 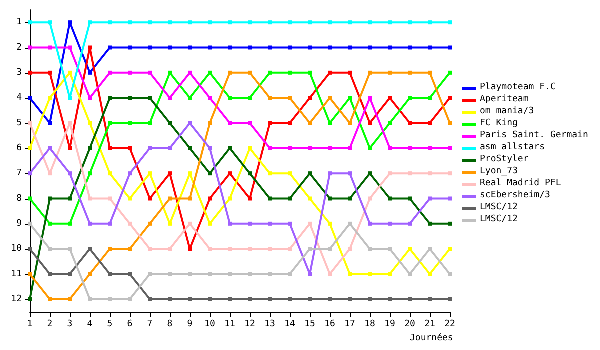 I want to click on legend-label: ProStyler, so click(x=505, y=159).